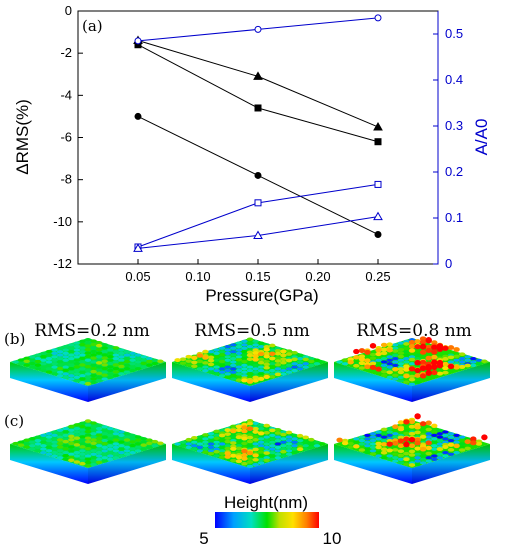 This screenshot has width=510, height=550. I want to click on rms-label-2: RMS=0.5 nm, so click(252, 331).